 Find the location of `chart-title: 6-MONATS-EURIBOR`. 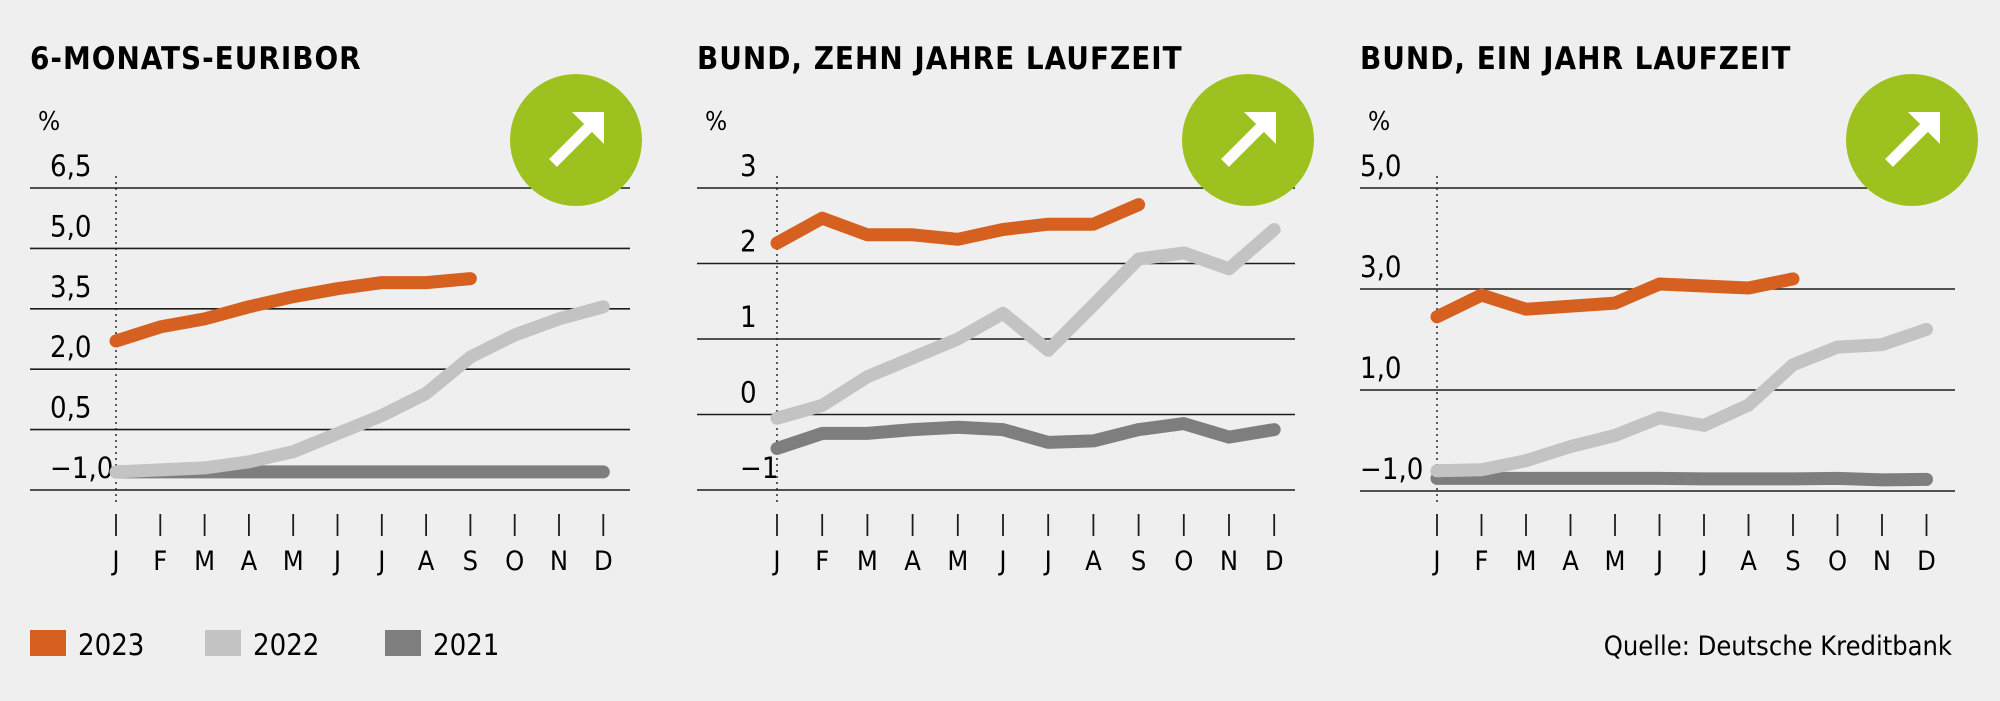

chart-title: 6-MONATS-EURIBOR is located at coordinates (196, 59).